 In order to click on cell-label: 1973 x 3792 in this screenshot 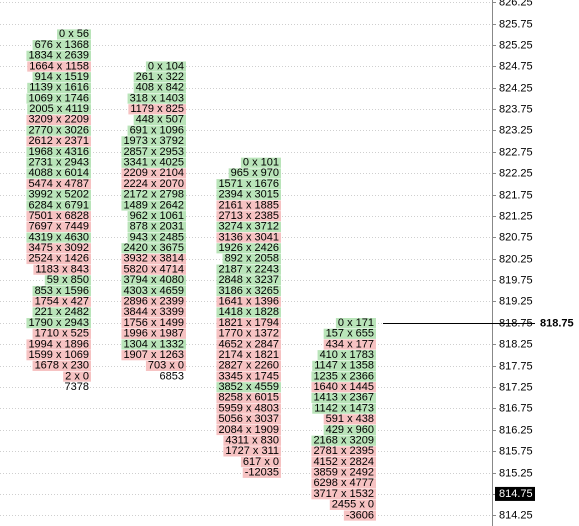, I will do `click(153, 141)`.